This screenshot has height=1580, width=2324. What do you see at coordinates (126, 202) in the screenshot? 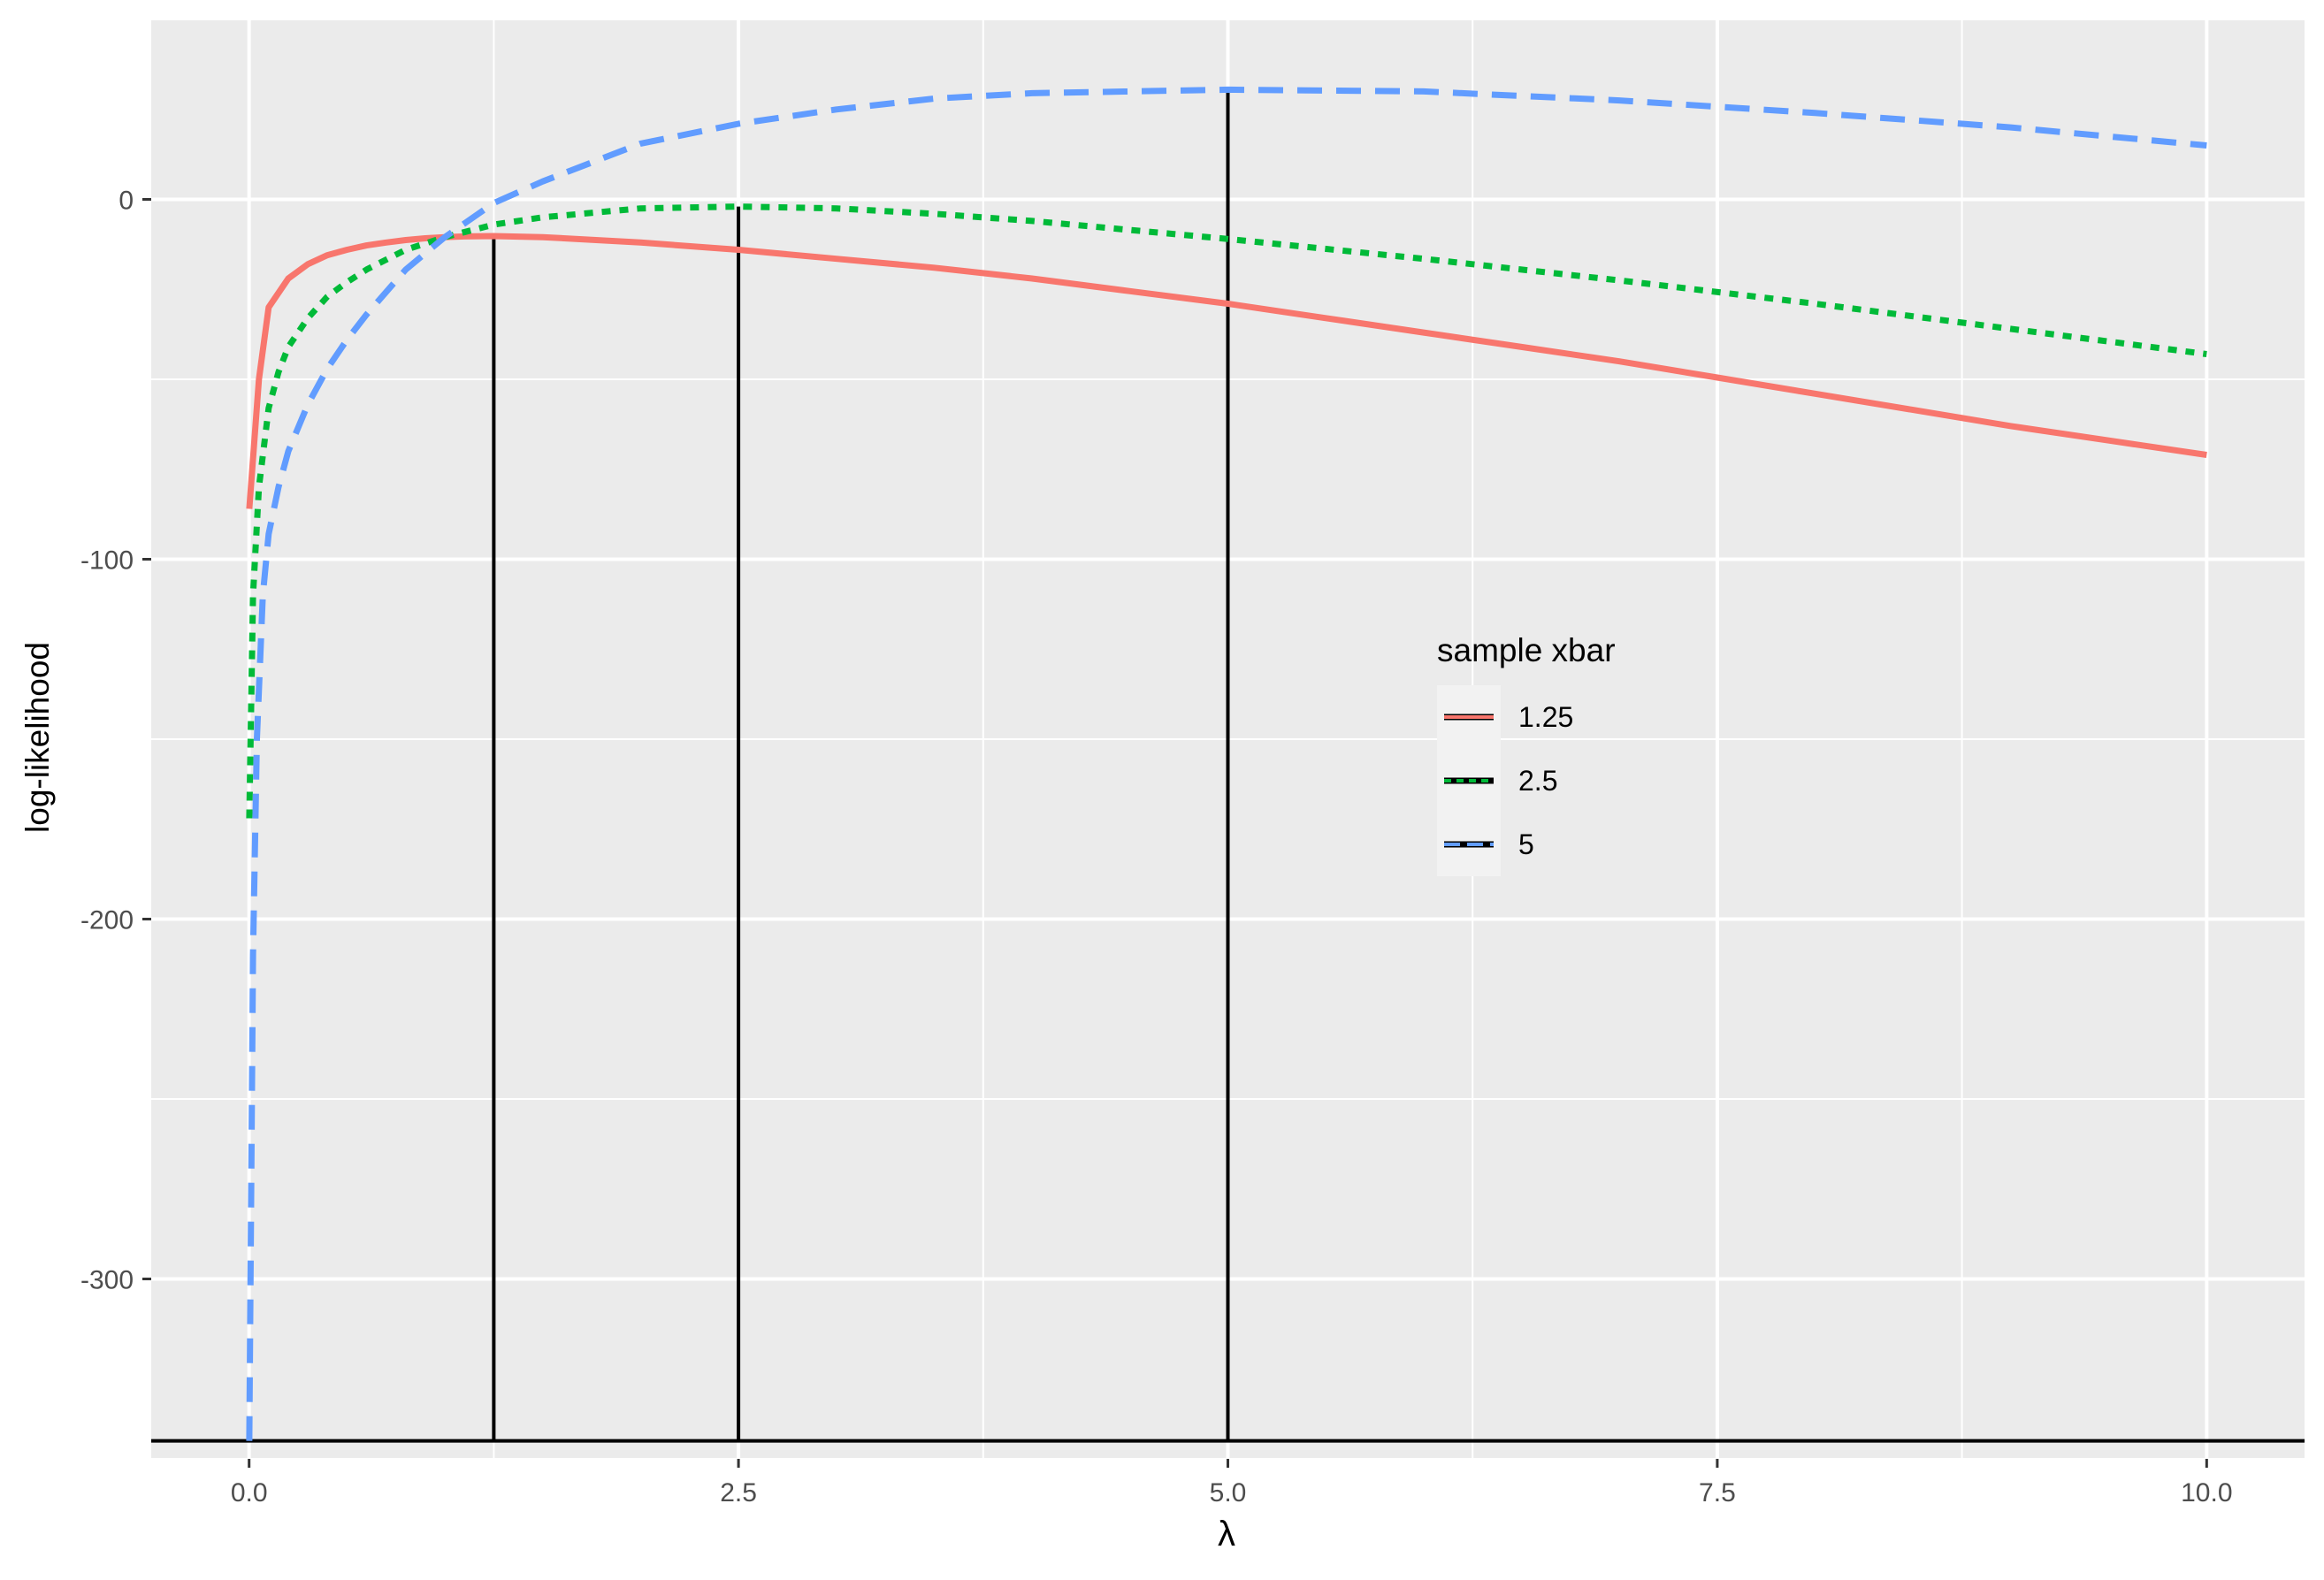
I see `y-tick-label: 0` at bounding box center [126, 202].